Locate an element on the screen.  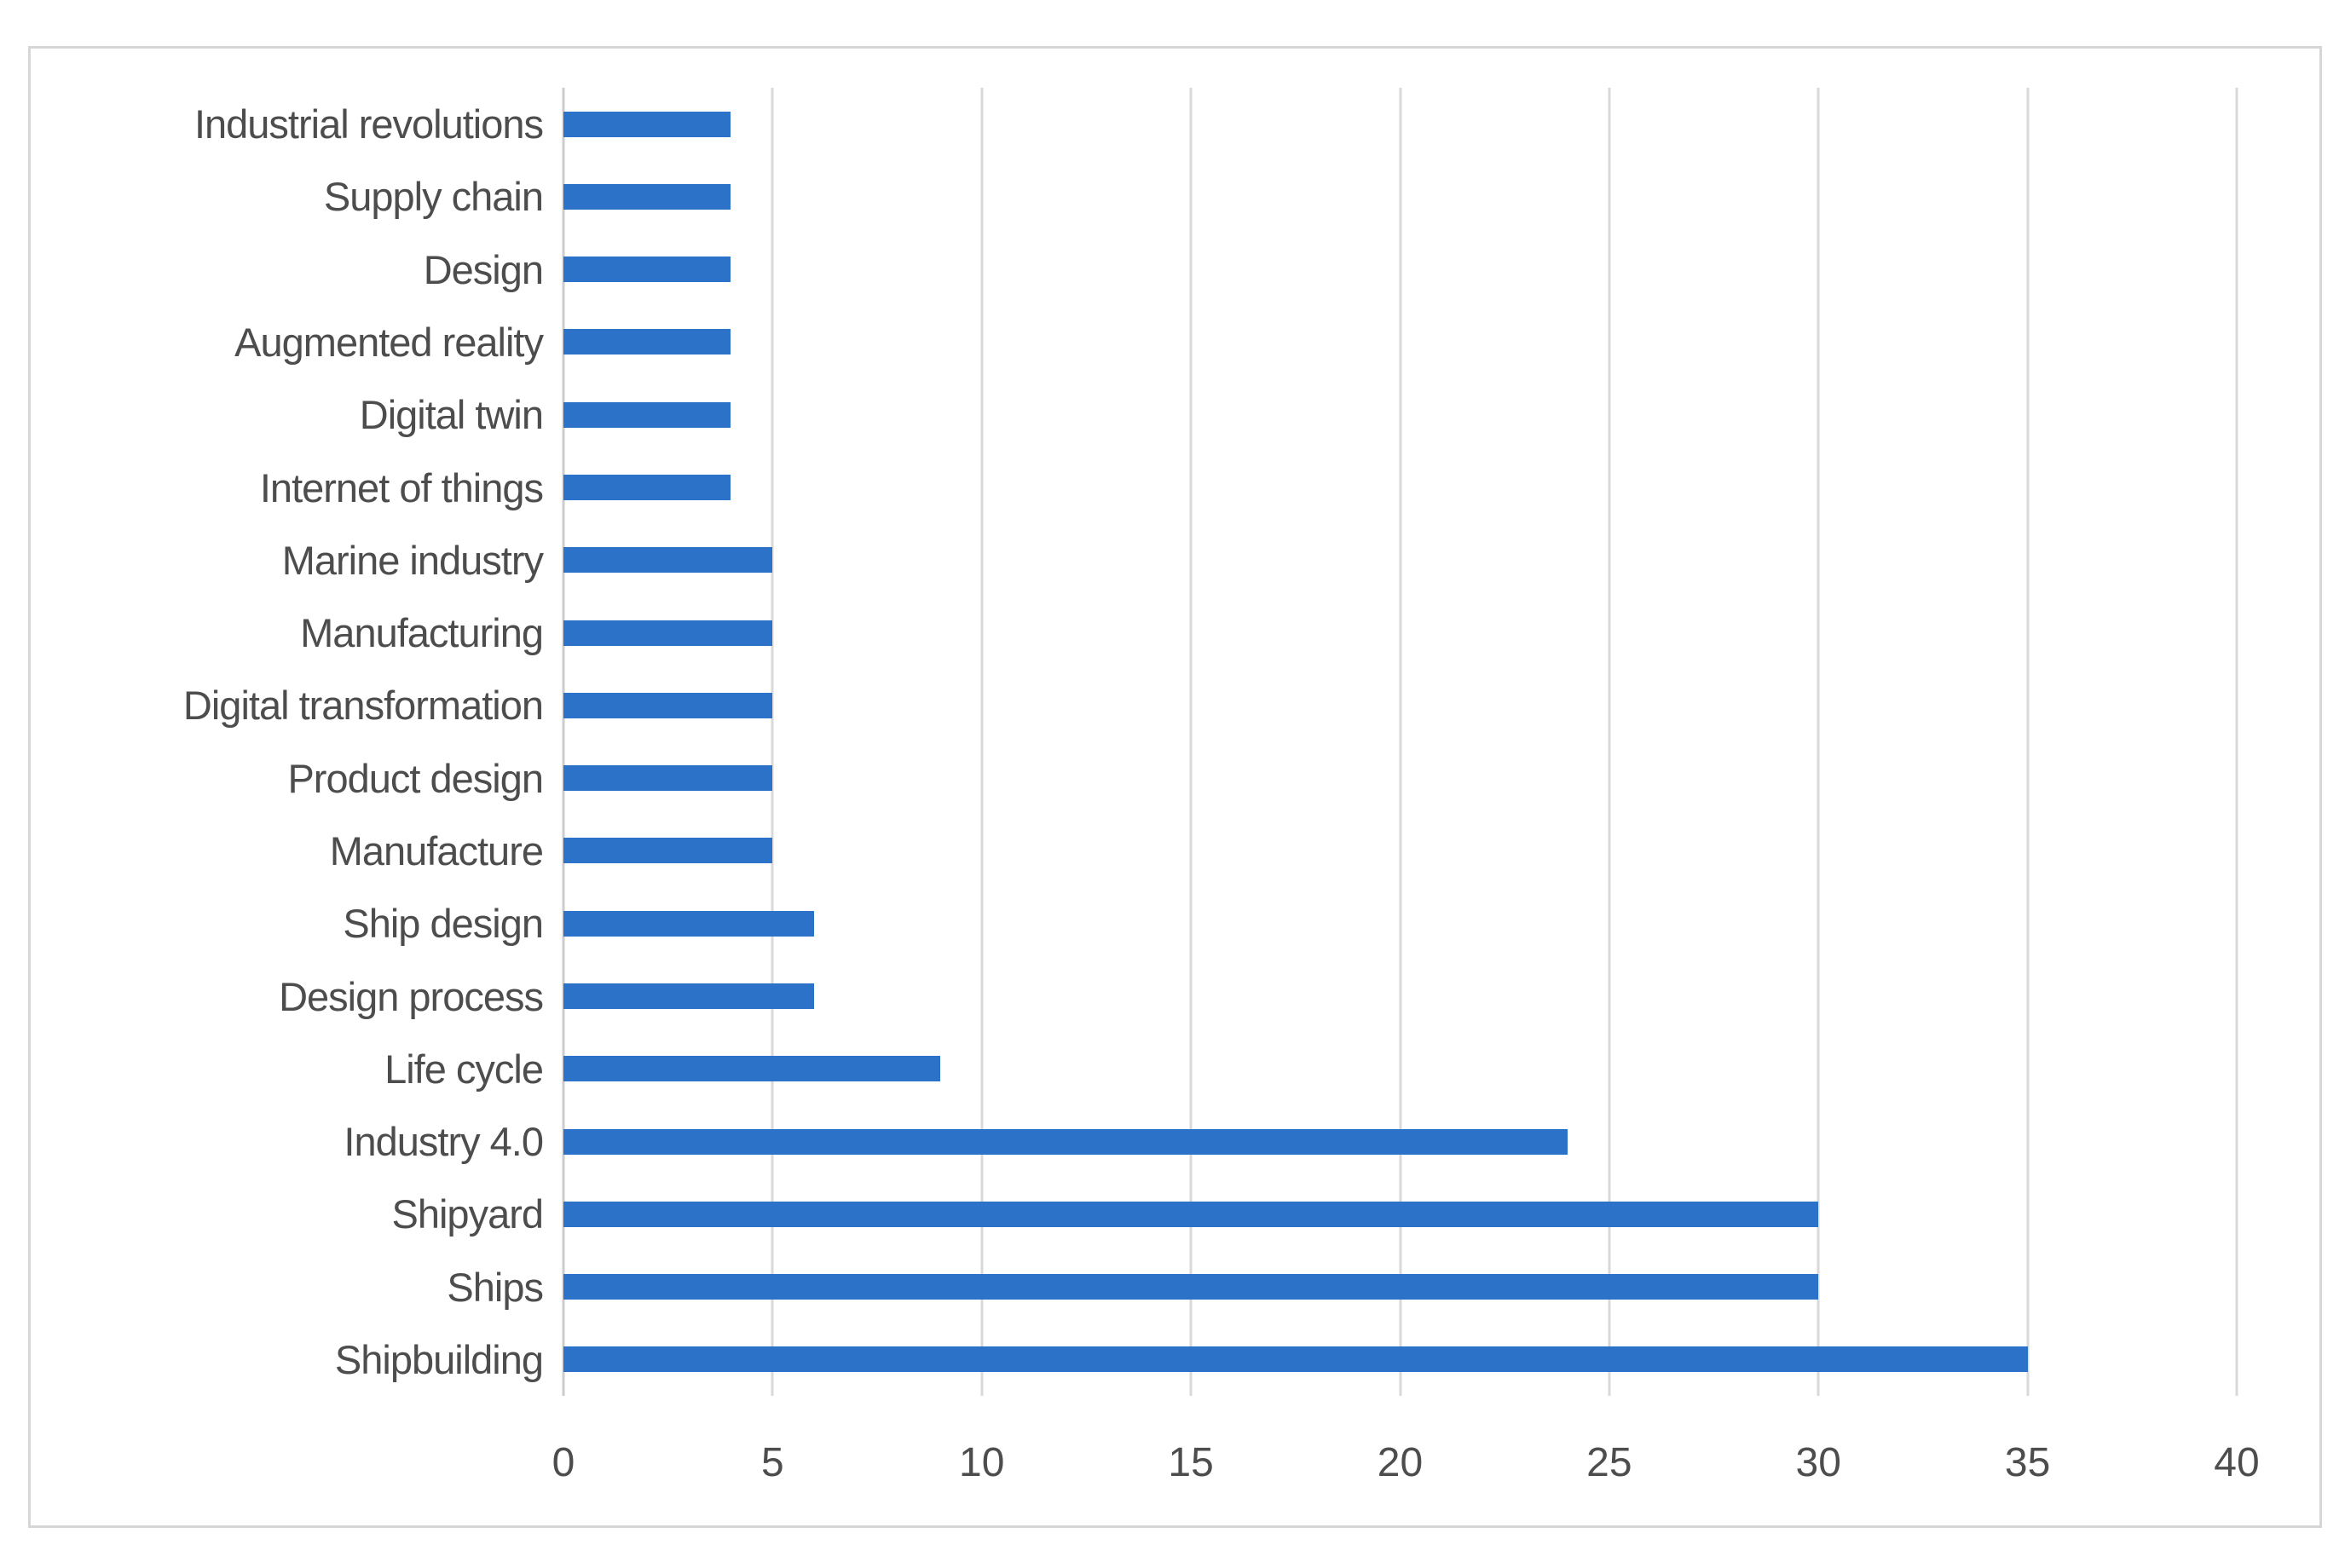
category-label: Shipyard is located at coordinates (468, 1214).